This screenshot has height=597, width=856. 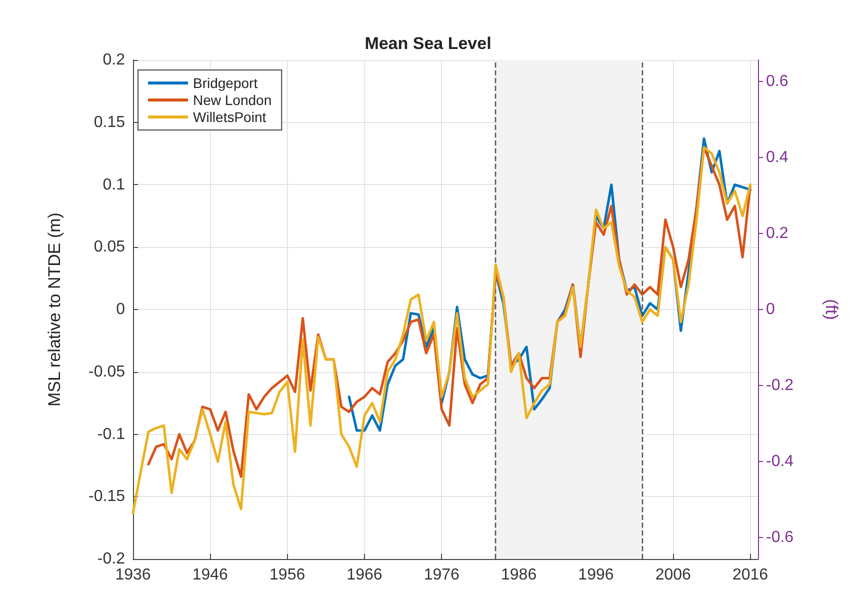 What do you see at coordinates (114, 60) in the screenshot?
I see `y-tick-label: 0.2` at bounding box center [114, 60].